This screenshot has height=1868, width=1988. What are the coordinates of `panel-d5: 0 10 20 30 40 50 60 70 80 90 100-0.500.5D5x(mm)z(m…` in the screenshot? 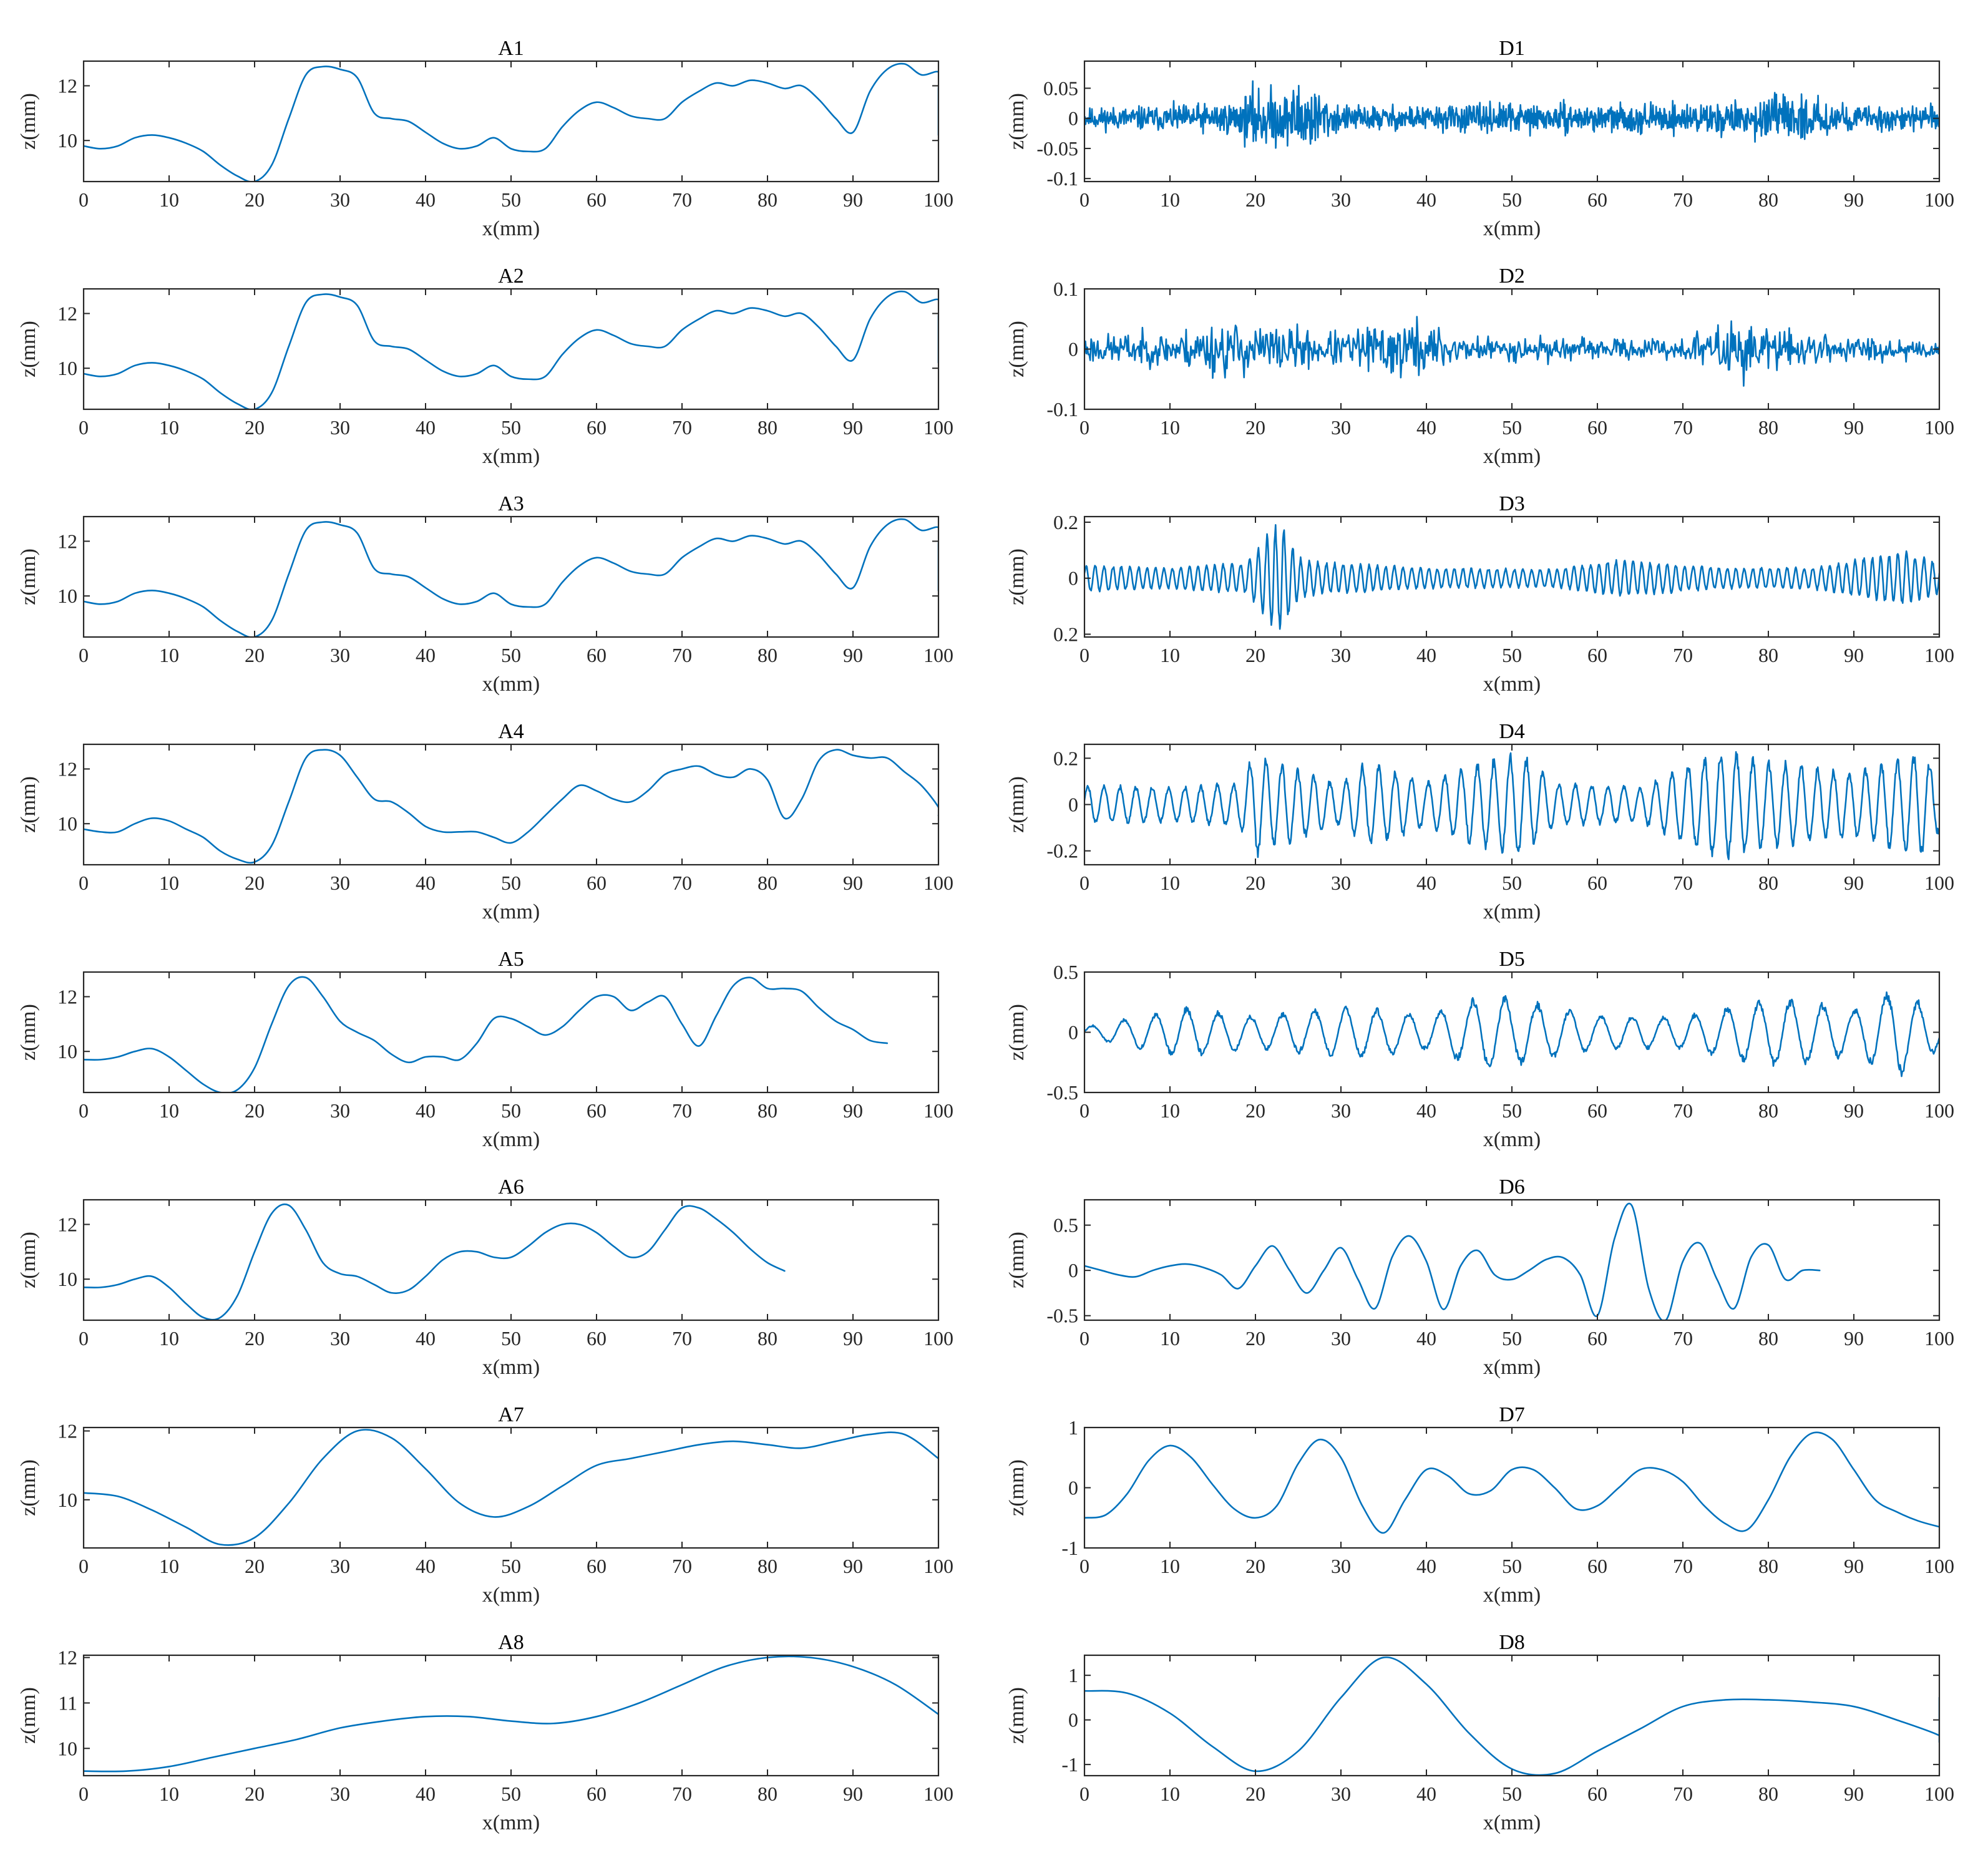 It's located at (1479, 1049).